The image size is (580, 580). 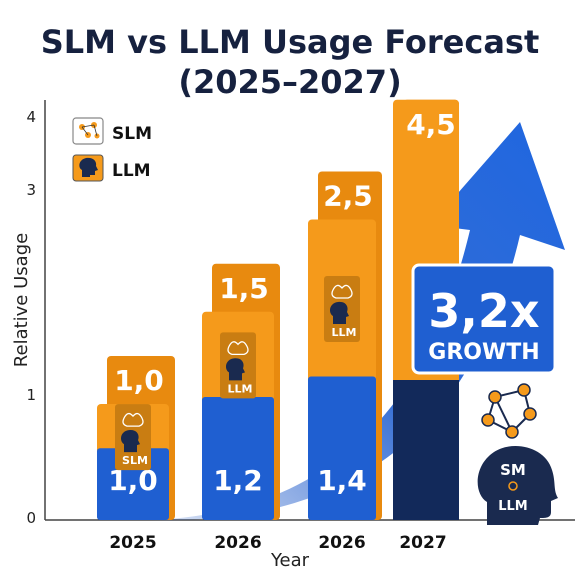 What do you see at coordinates (131, 171) in the screenshot?
I see `legend-label-llm: LLM` at bounding box center [131, 171].